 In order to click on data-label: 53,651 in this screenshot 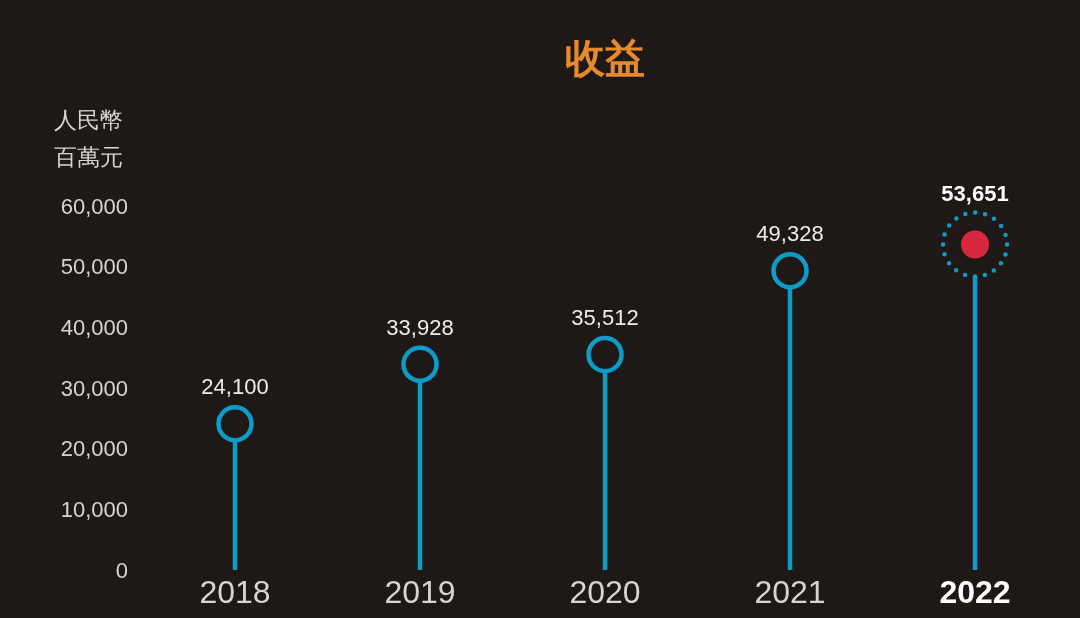, I will do `click(975, 194)`.